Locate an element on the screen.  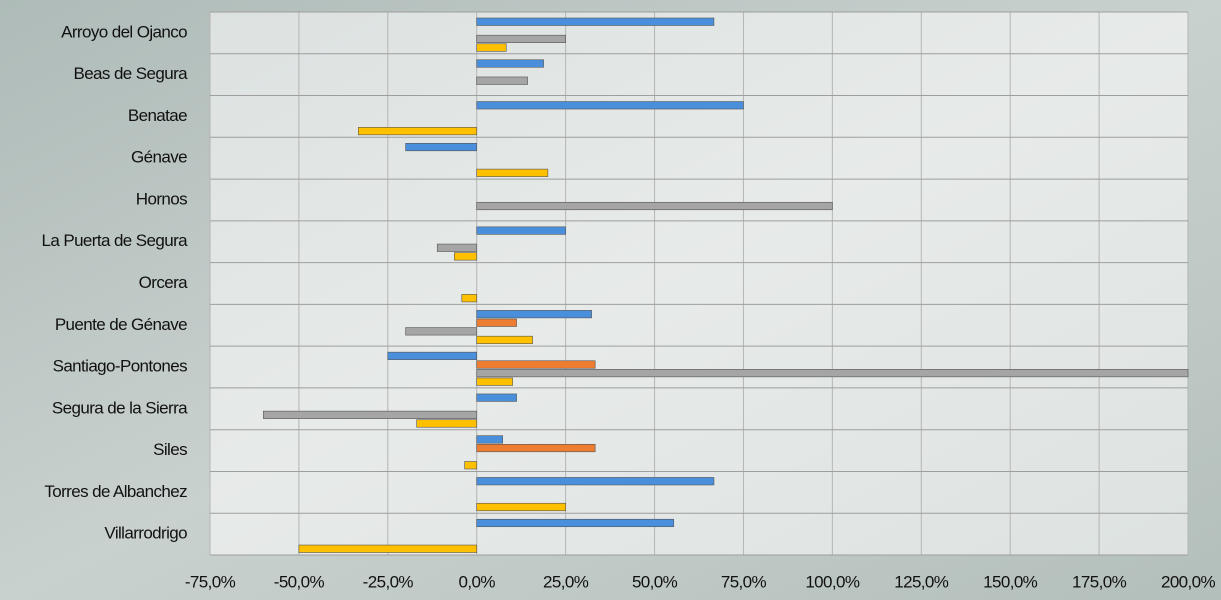
y-tick-label: Puente de Génave is located at coordinates (121, 324).